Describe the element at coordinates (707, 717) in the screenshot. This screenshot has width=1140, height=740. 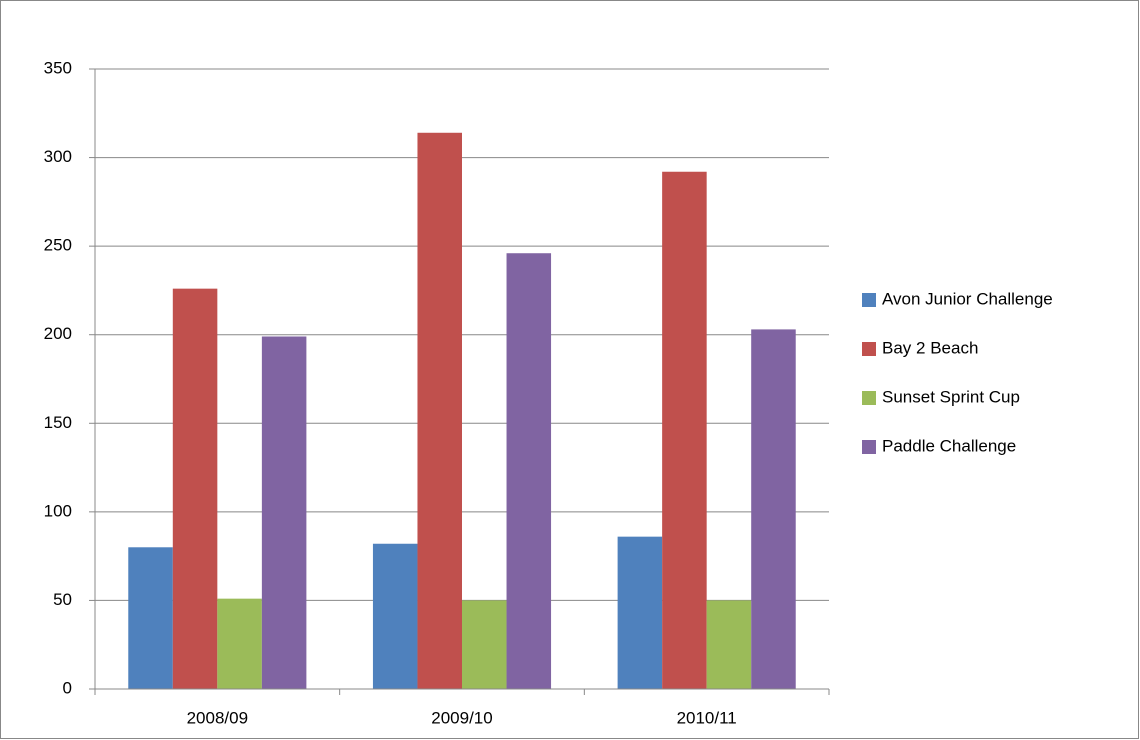
I see `x-tick-label: 2010/11` at that location.